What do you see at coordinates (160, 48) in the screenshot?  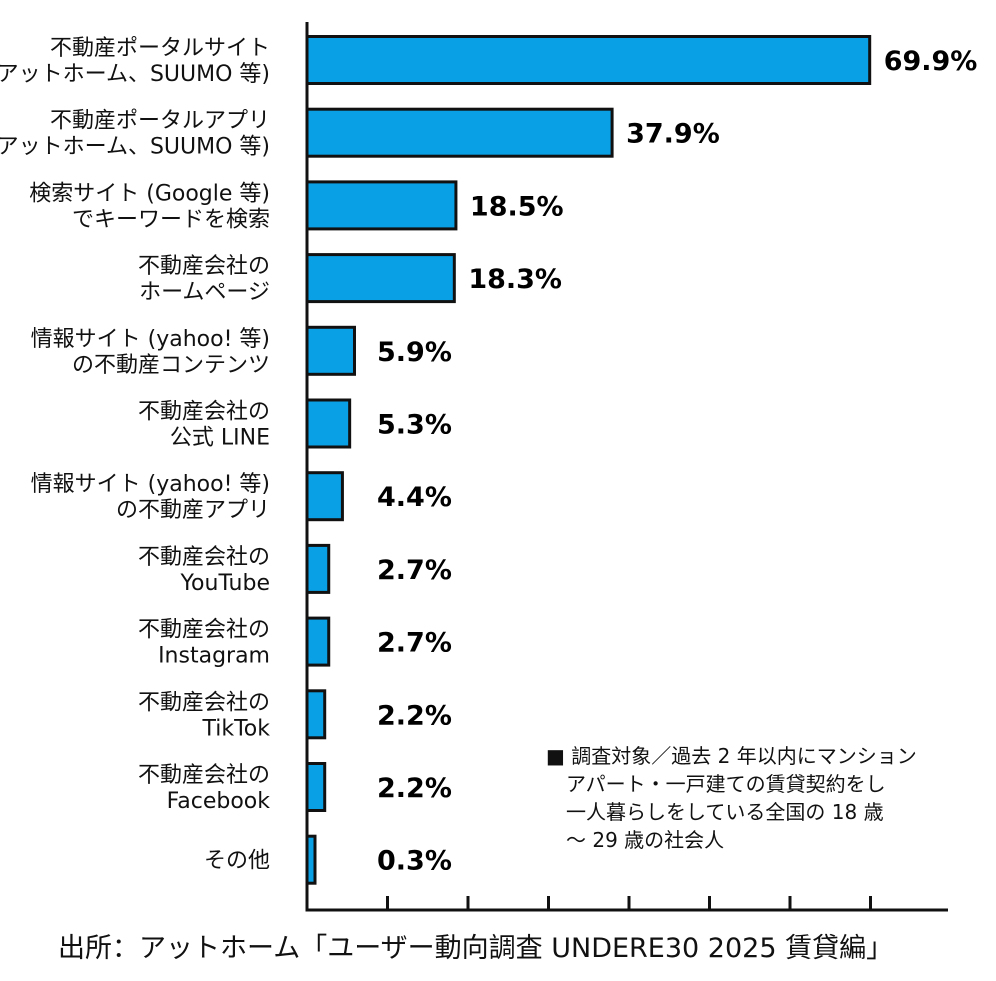 I see `category-label: 不動産ポータルサイト` at bounding box center [160, 48].